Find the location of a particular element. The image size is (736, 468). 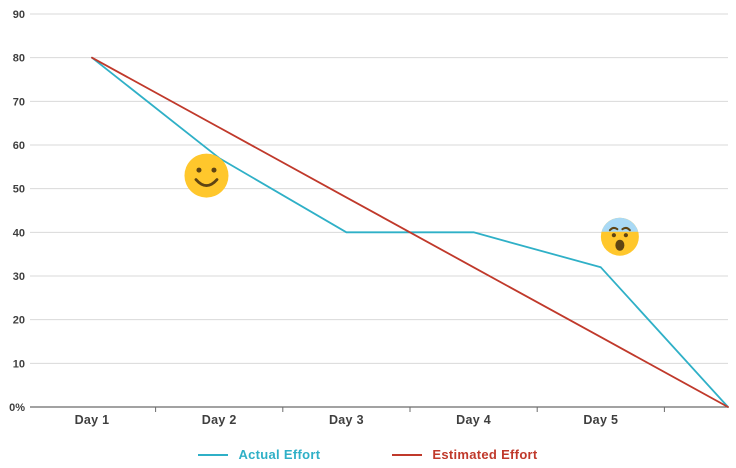

y-axis-tick-label: 80 is located at coordinates (19, 59).